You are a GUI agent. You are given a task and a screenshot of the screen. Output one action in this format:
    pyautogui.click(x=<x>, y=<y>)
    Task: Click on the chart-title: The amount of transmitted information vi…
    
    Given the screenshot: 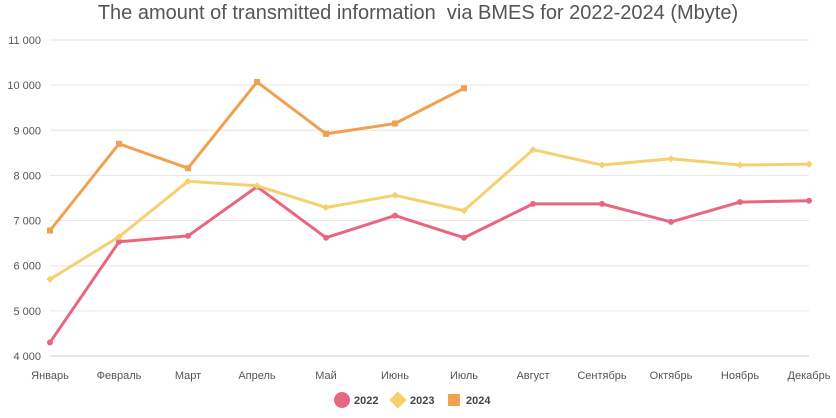 What is the action you would take?
    pyautogui.click(x=418, y=13)
    